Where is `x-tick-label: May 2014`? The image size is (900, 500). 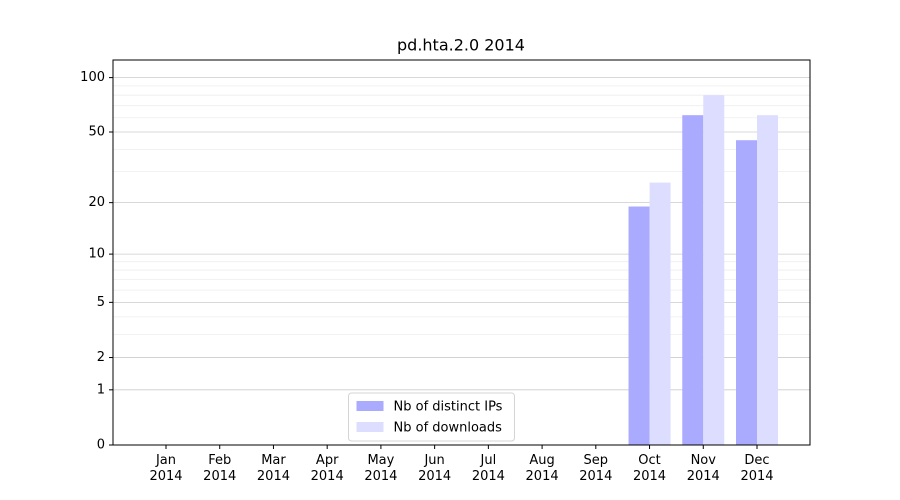
x-tick-label: May 2014 is located at coordinates (381, 468).